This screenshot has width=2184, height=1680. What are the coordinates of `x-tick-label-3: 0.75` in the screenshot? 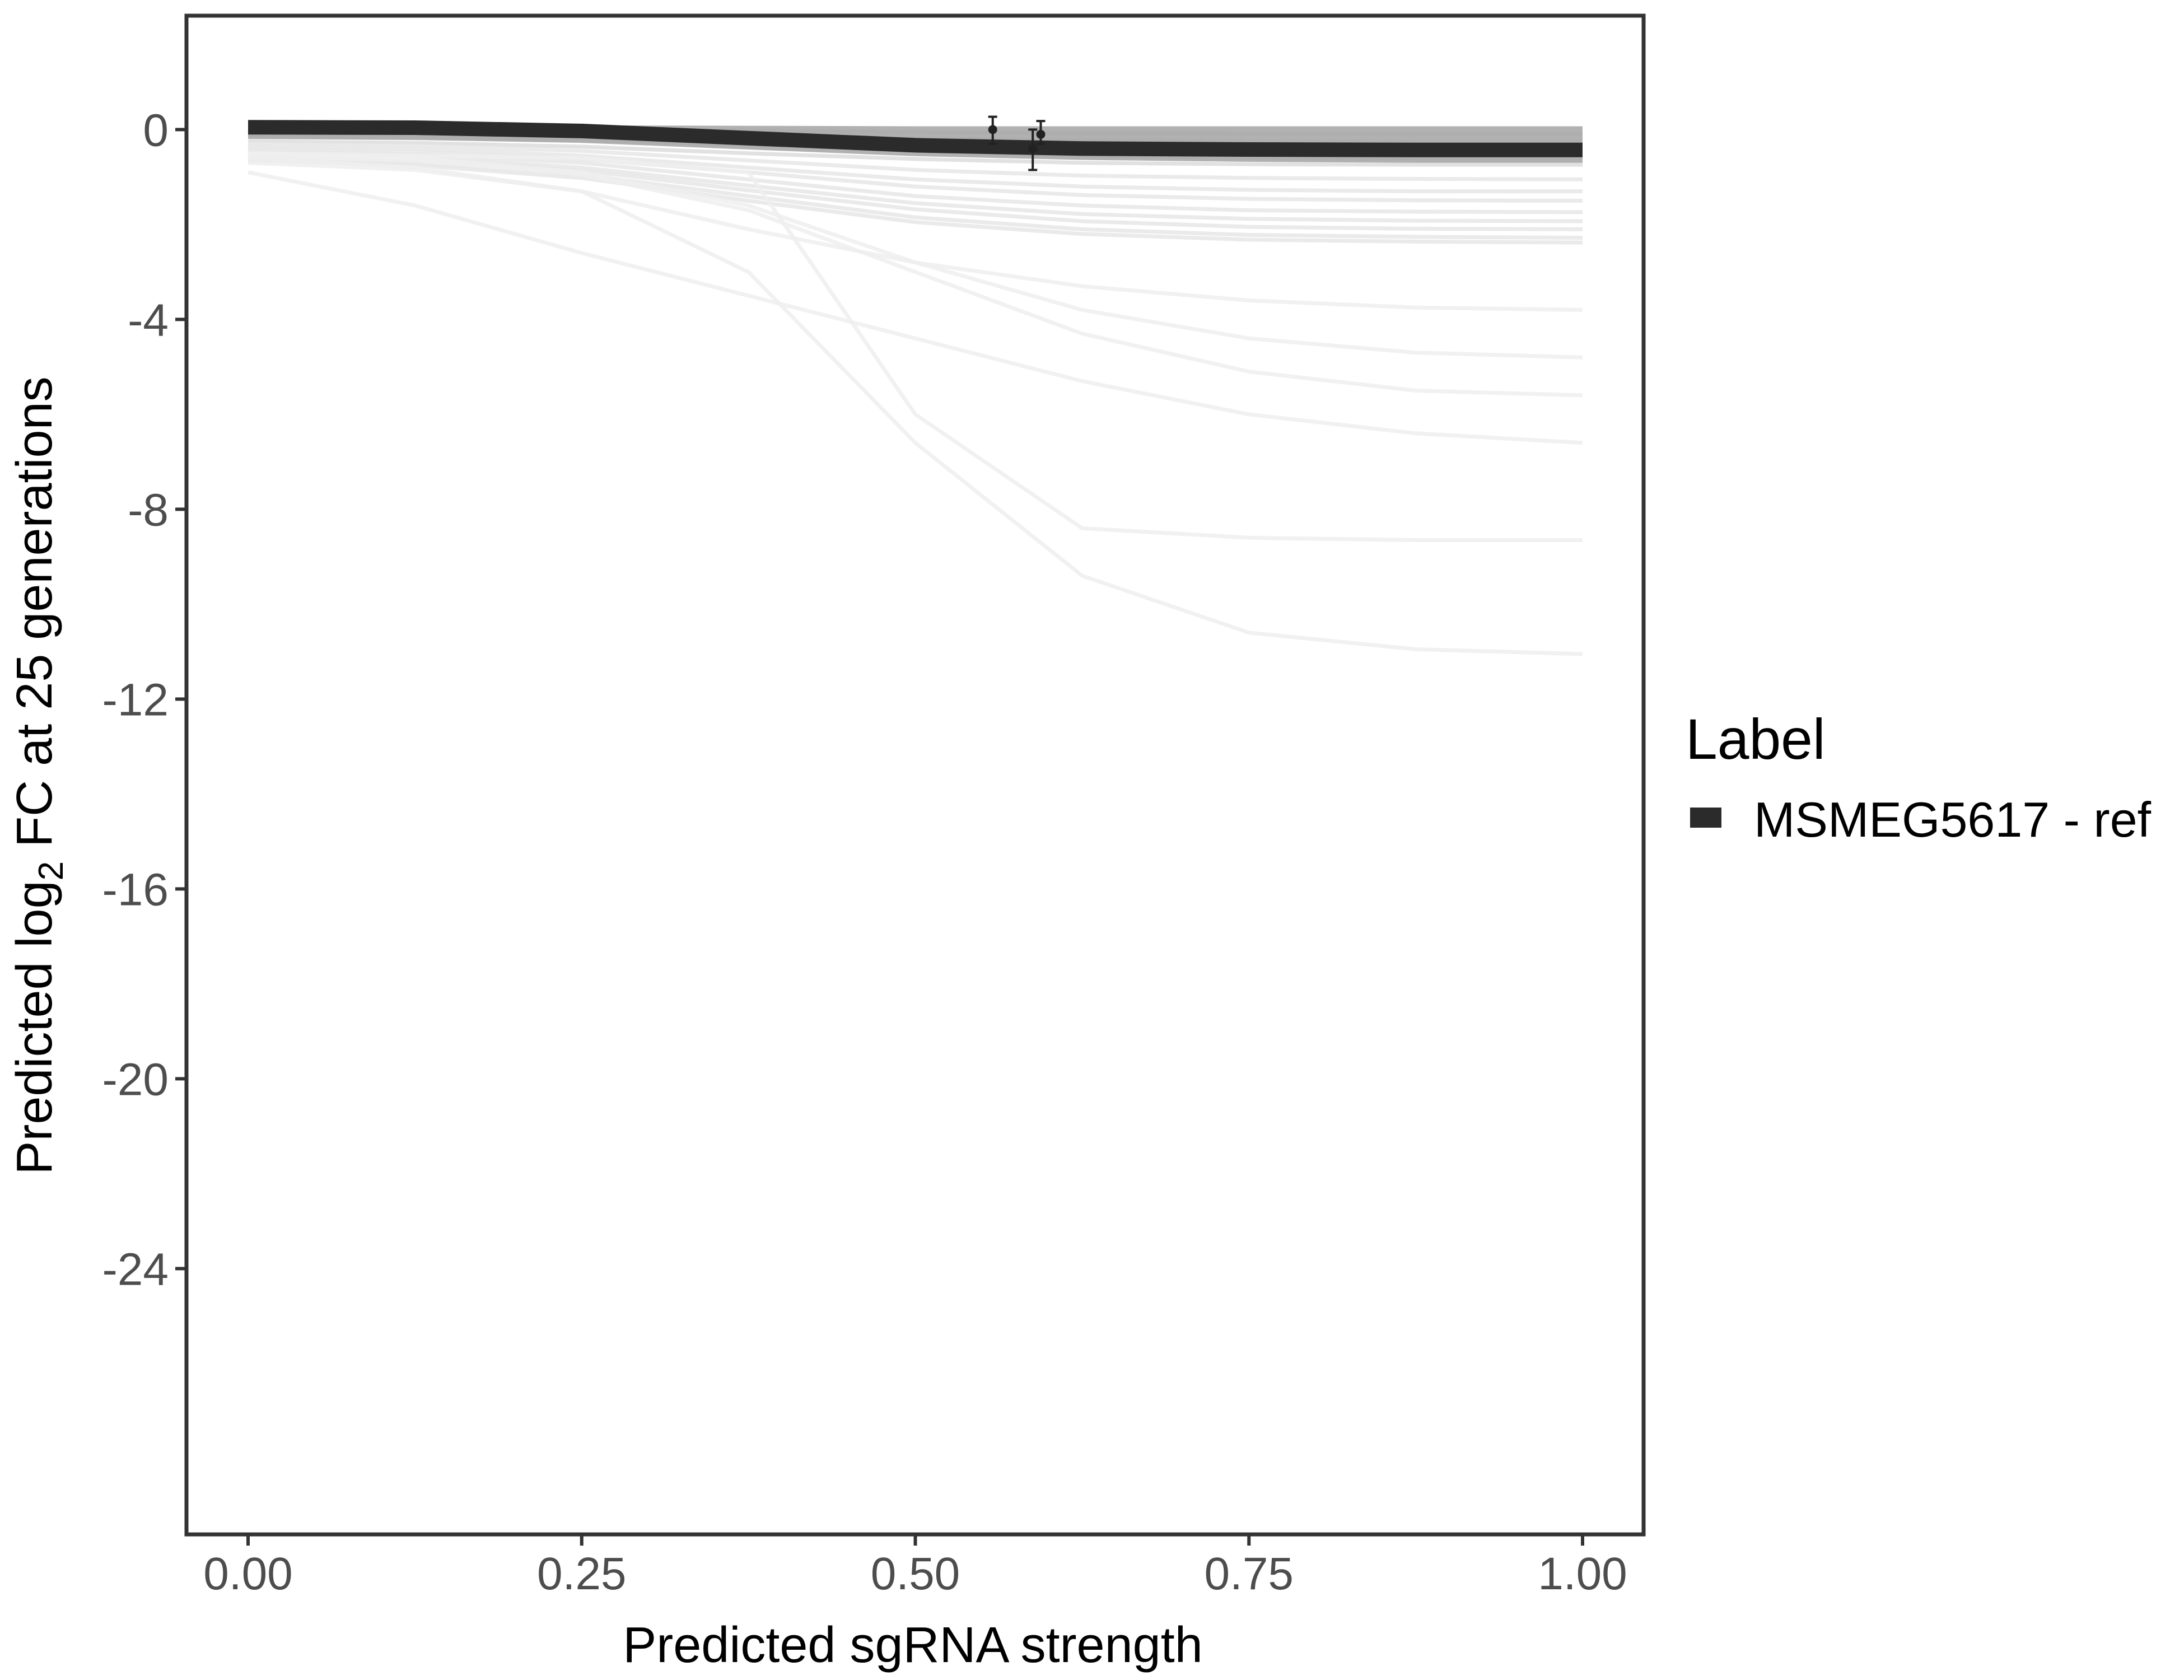 It's located at (1249, 1574).